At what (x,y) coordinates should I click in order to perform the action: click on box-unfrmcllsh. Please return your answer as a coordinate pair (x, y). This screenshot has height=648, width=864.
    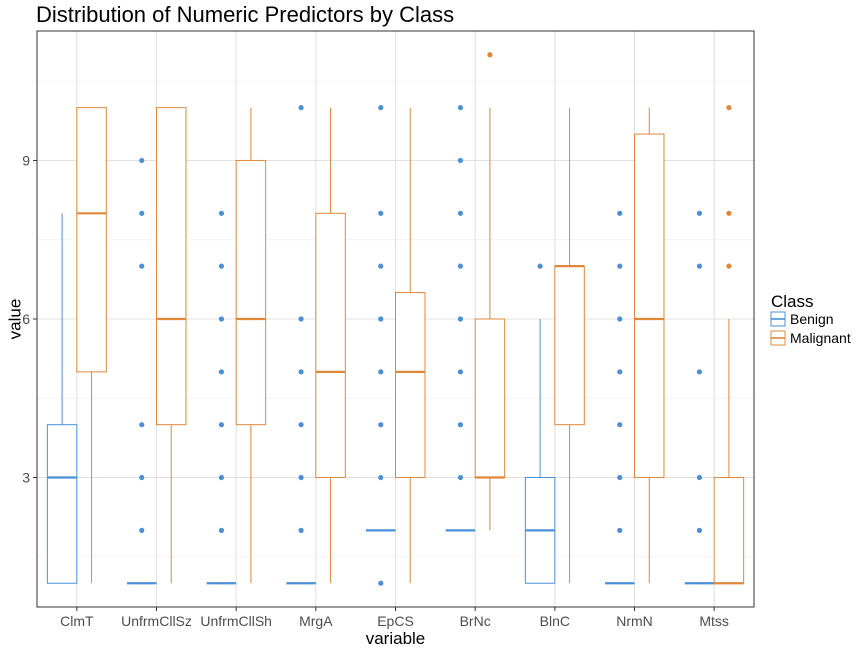
    Looking at the image, I should click on (251, 292).